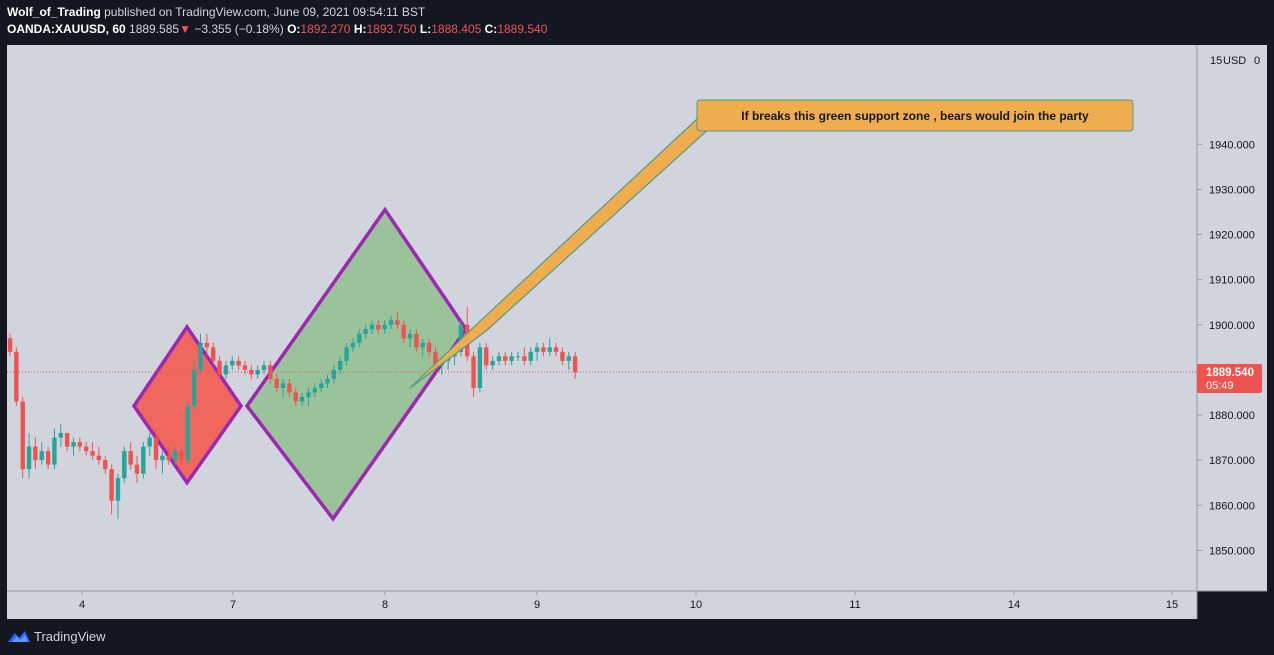 The image size is (1274, 655). What do you see at coordinates (19, 636) in the screenshot?
I see `tradingview-logo-icon` at bounding box center [19, 636].